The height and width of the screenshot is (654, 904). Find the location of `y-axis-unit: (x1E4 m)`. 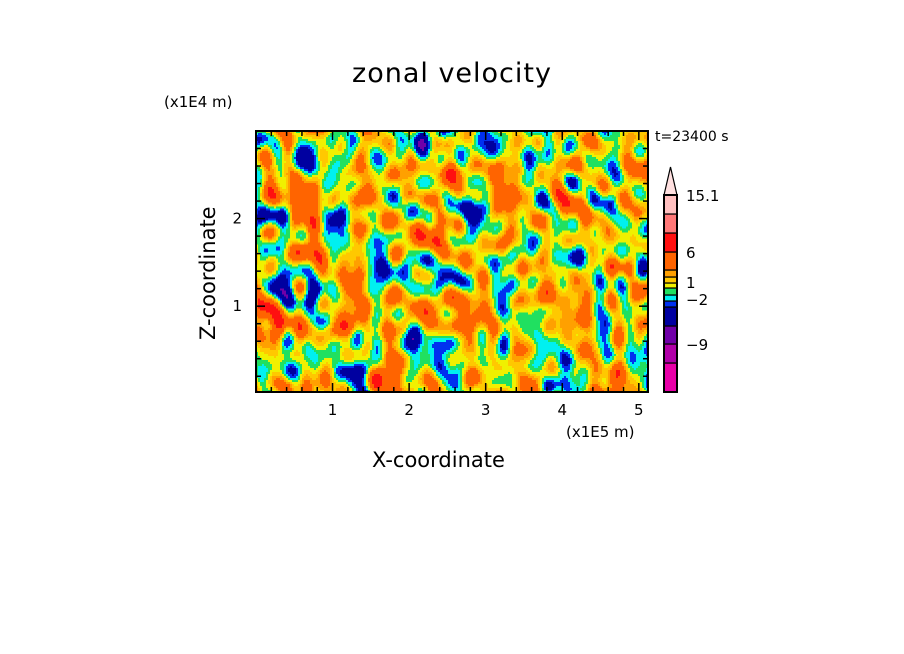

y-axis-unit: (x1E4 m) is located at coordinates (198, 102).